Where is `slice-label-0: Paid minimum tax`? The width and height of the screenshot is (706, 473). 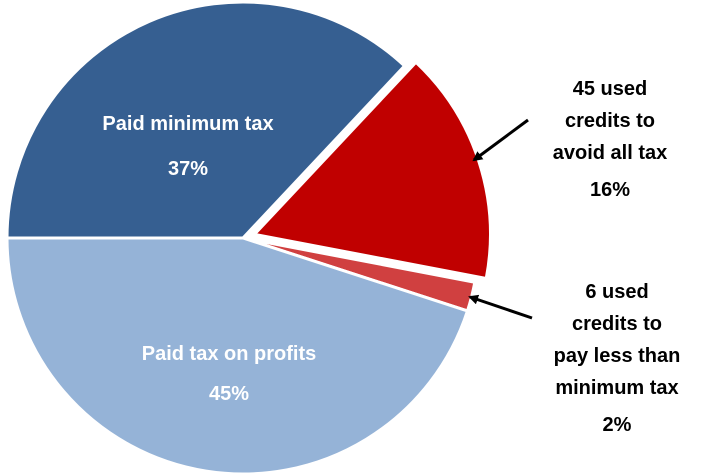
slice-label-0: Paid minimum tax is located at coordinates (187, 124).